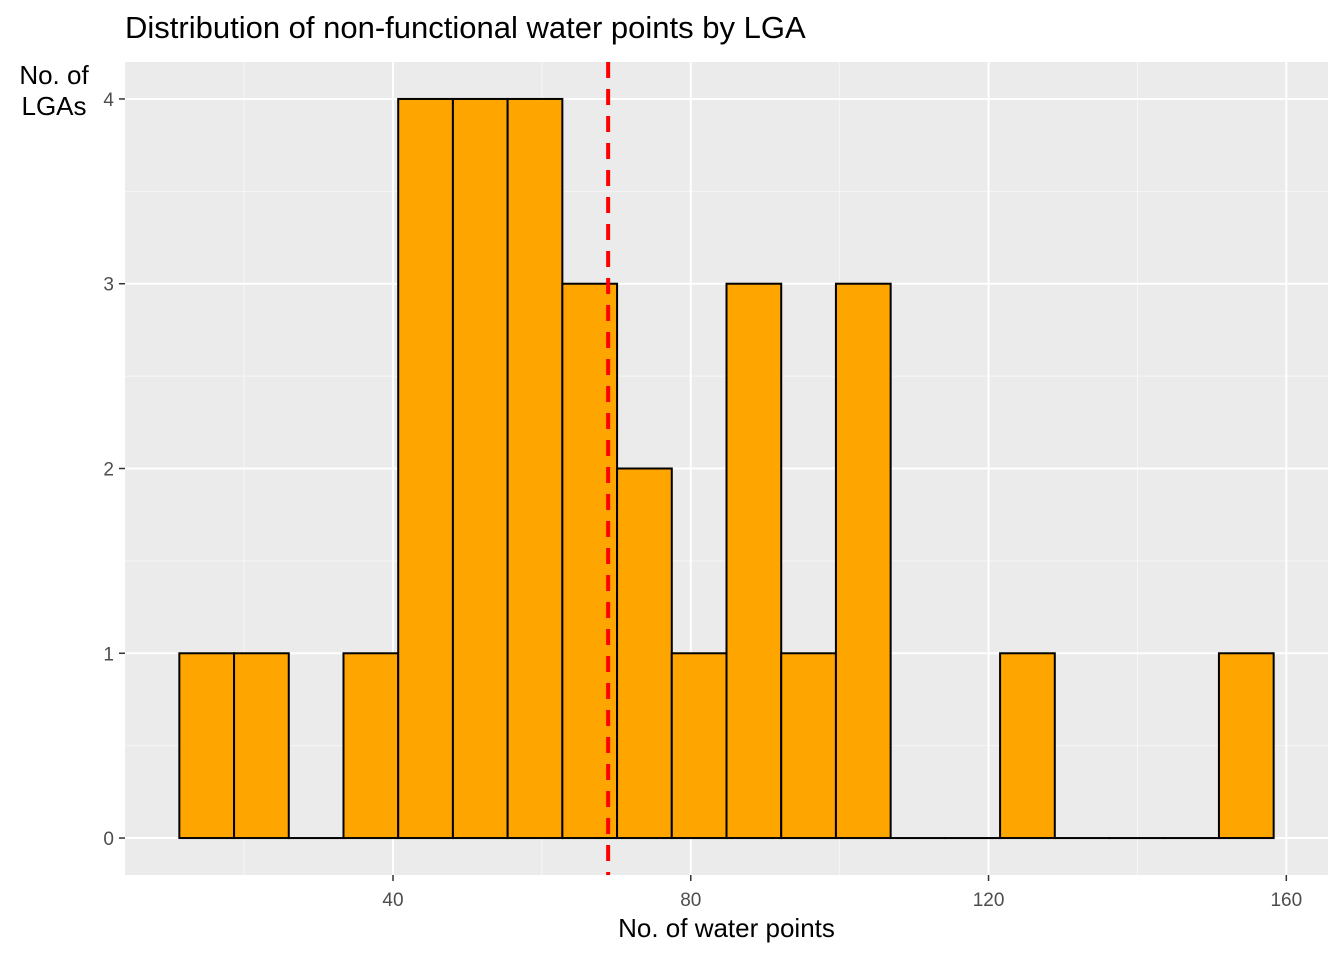 The height and width of the screenshot is (960, 1344). What do you see at coordinates (108, 654) in the screenshot?
I see `y-tick-label: 1` at bounding box center [108, 654].